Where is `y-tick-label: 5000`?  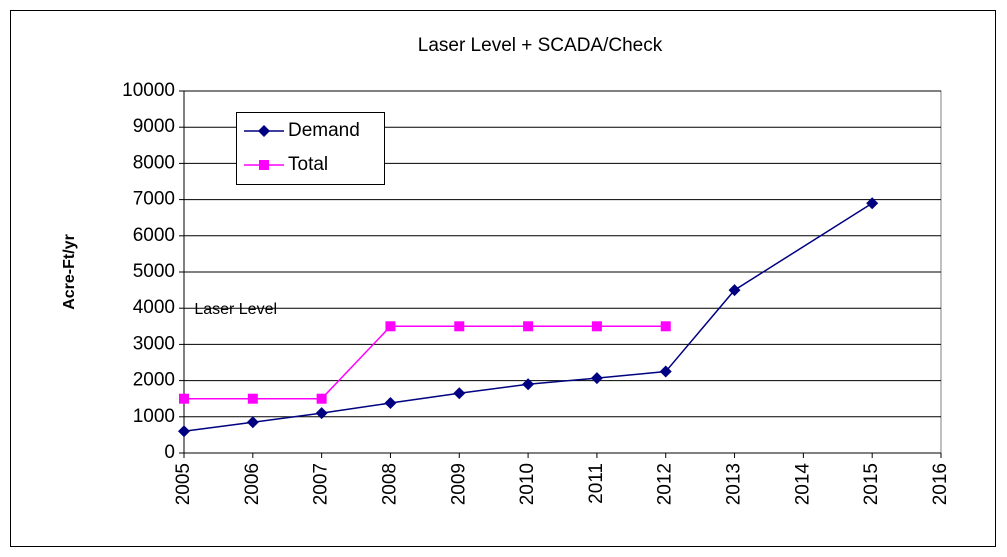
y-tick-label: 5000 is located at coordinates (154, 271).